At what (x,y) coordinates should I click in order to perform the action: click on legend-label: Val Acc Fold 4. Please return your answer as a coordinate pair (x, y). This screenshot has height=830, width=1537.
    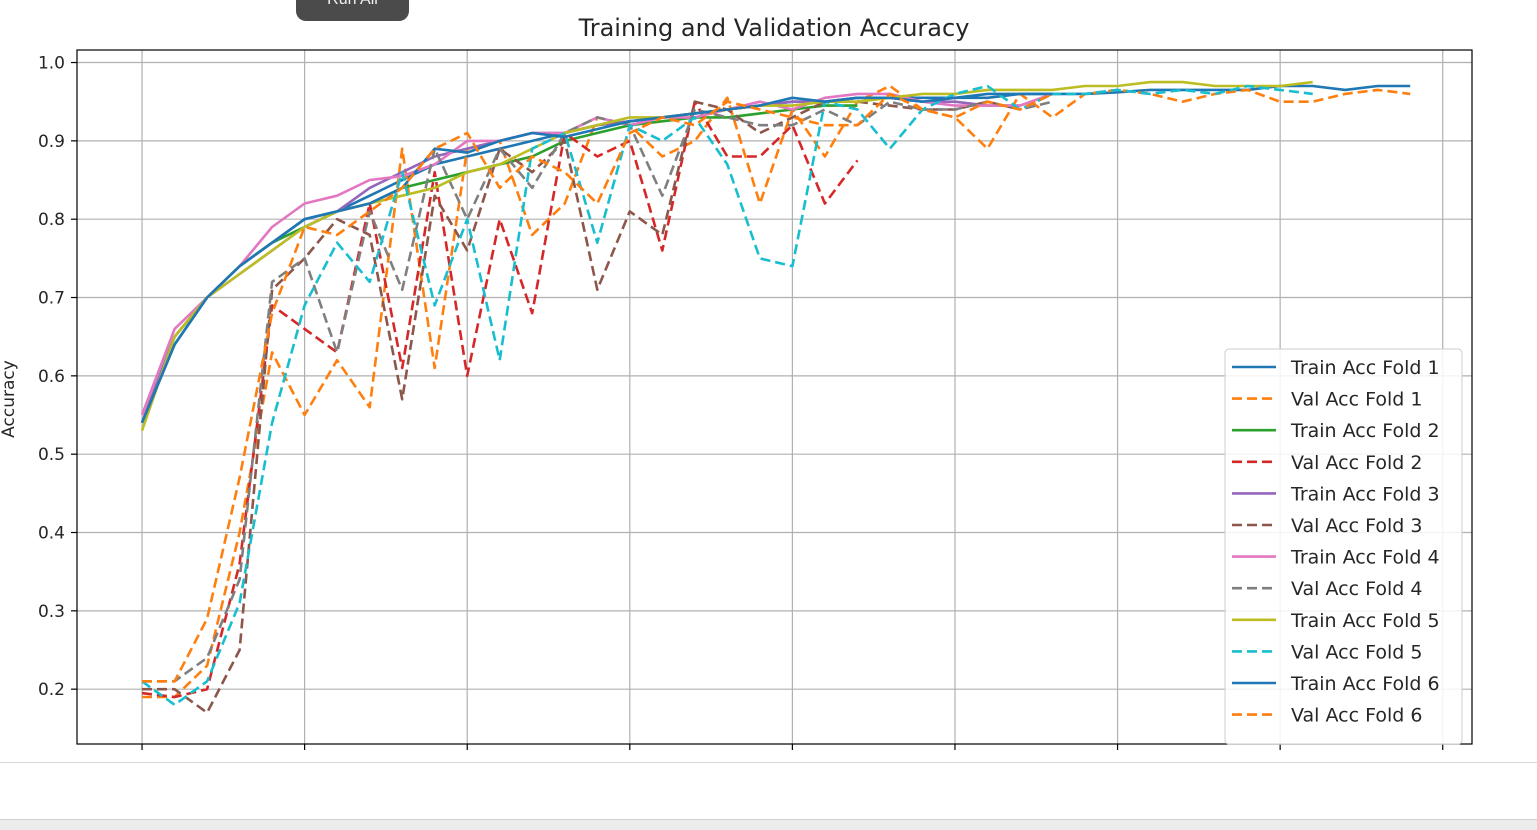
    Looking at the image, I should click on (1356, 589).